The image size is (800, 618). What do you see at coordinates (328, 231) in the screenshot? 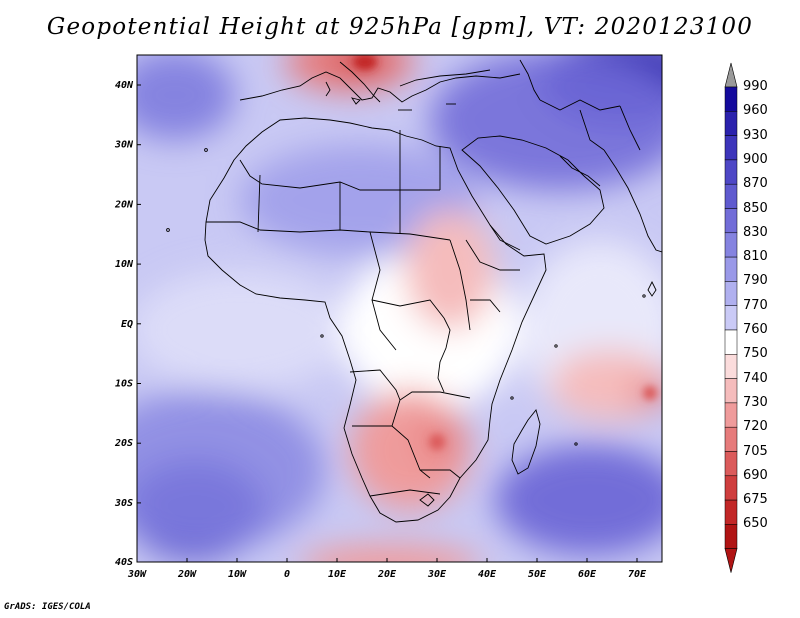
I see `border-sahel` at bounding box center [328, 231].